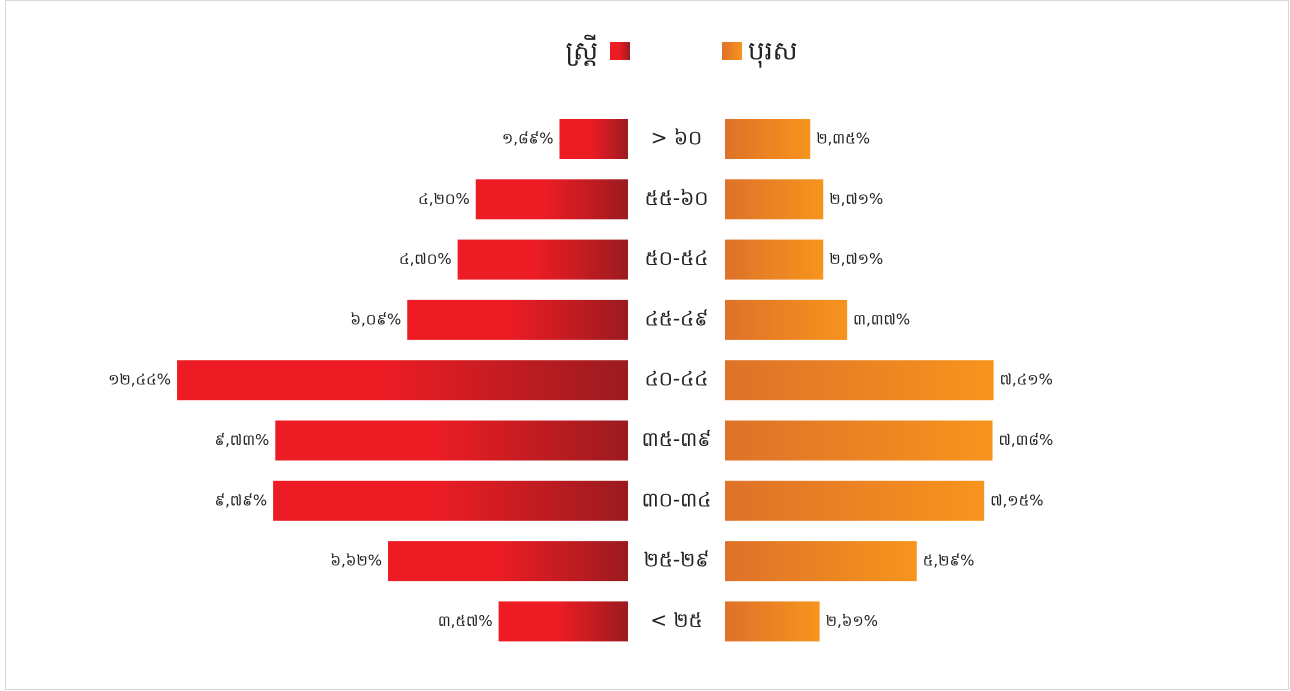  I want to click on value-label: ៩,៧៩%, so click(241, 500).